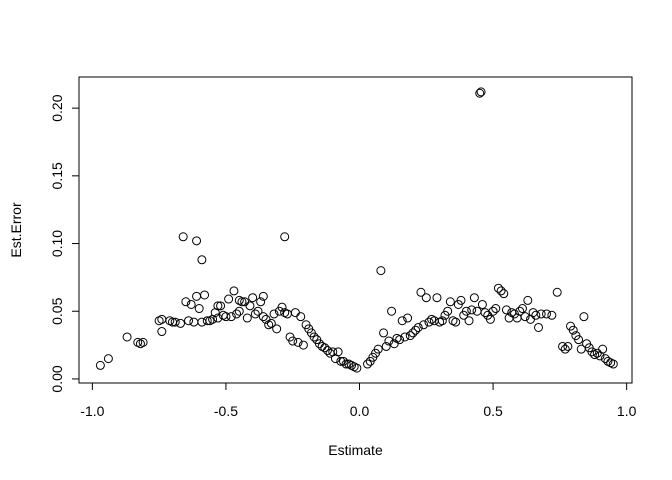 The width and height of the screenshot is (672, 480). Describe the element at coordinates (627, 411) in the screenshot. I see `x-tick-label: 1.0` at that location.